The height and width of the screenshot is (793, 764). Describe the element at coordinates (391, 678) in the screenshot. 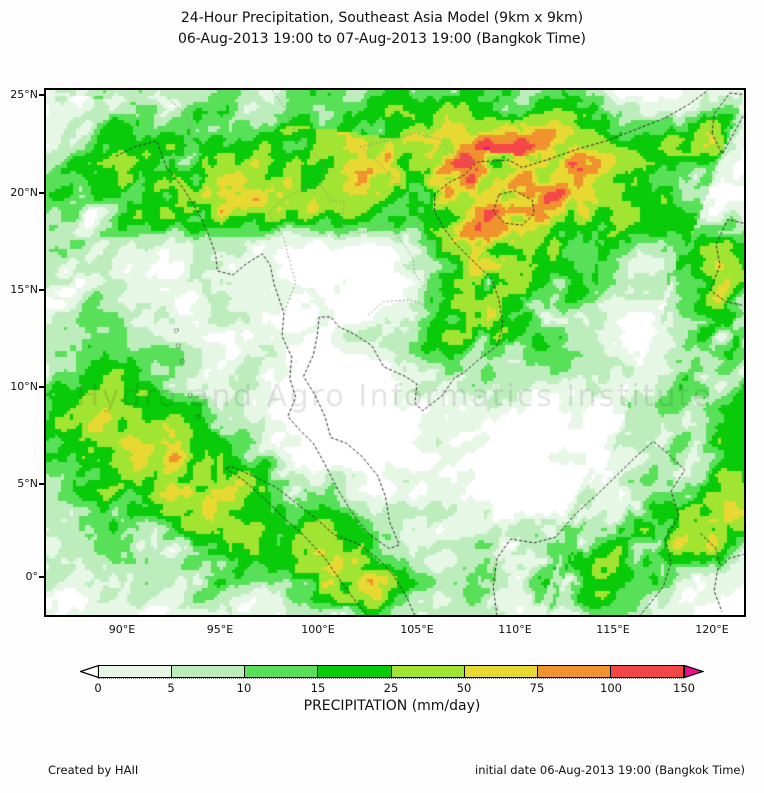

I see `colorbar-dotted-rule` at that location.